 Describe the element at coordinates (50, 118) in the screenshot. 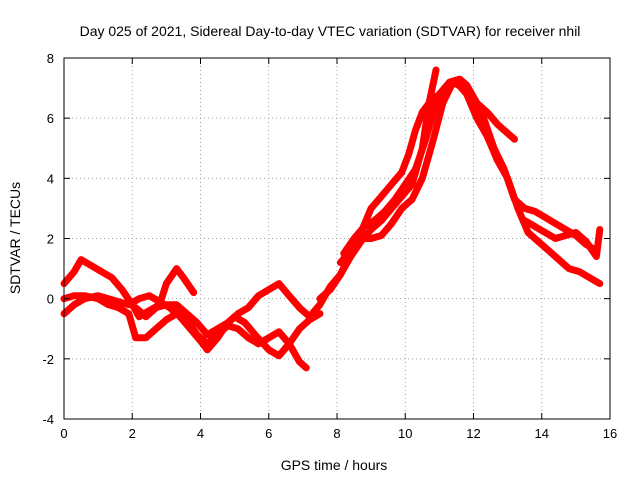

I see `y-tick-label: 6` at that location.